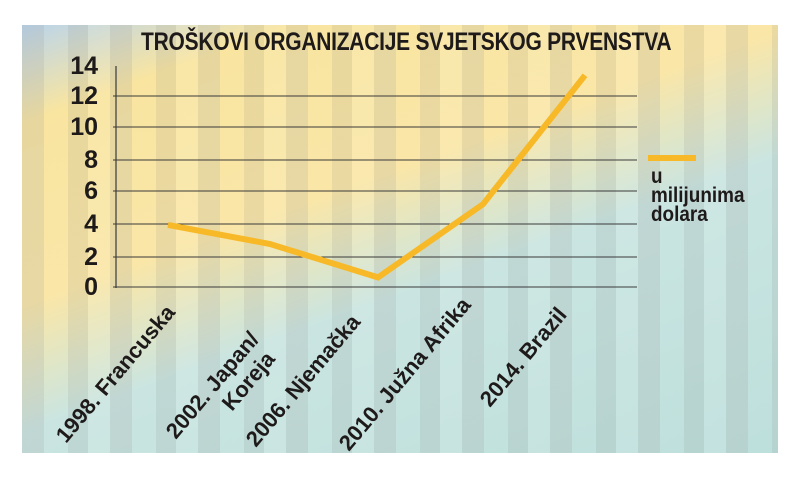 This screenshot has height=480, width=800. What do you see at coordinates (84, 66) in the screenshot?
I see `y-tick-14: 14` at bounding box center [84, 66].